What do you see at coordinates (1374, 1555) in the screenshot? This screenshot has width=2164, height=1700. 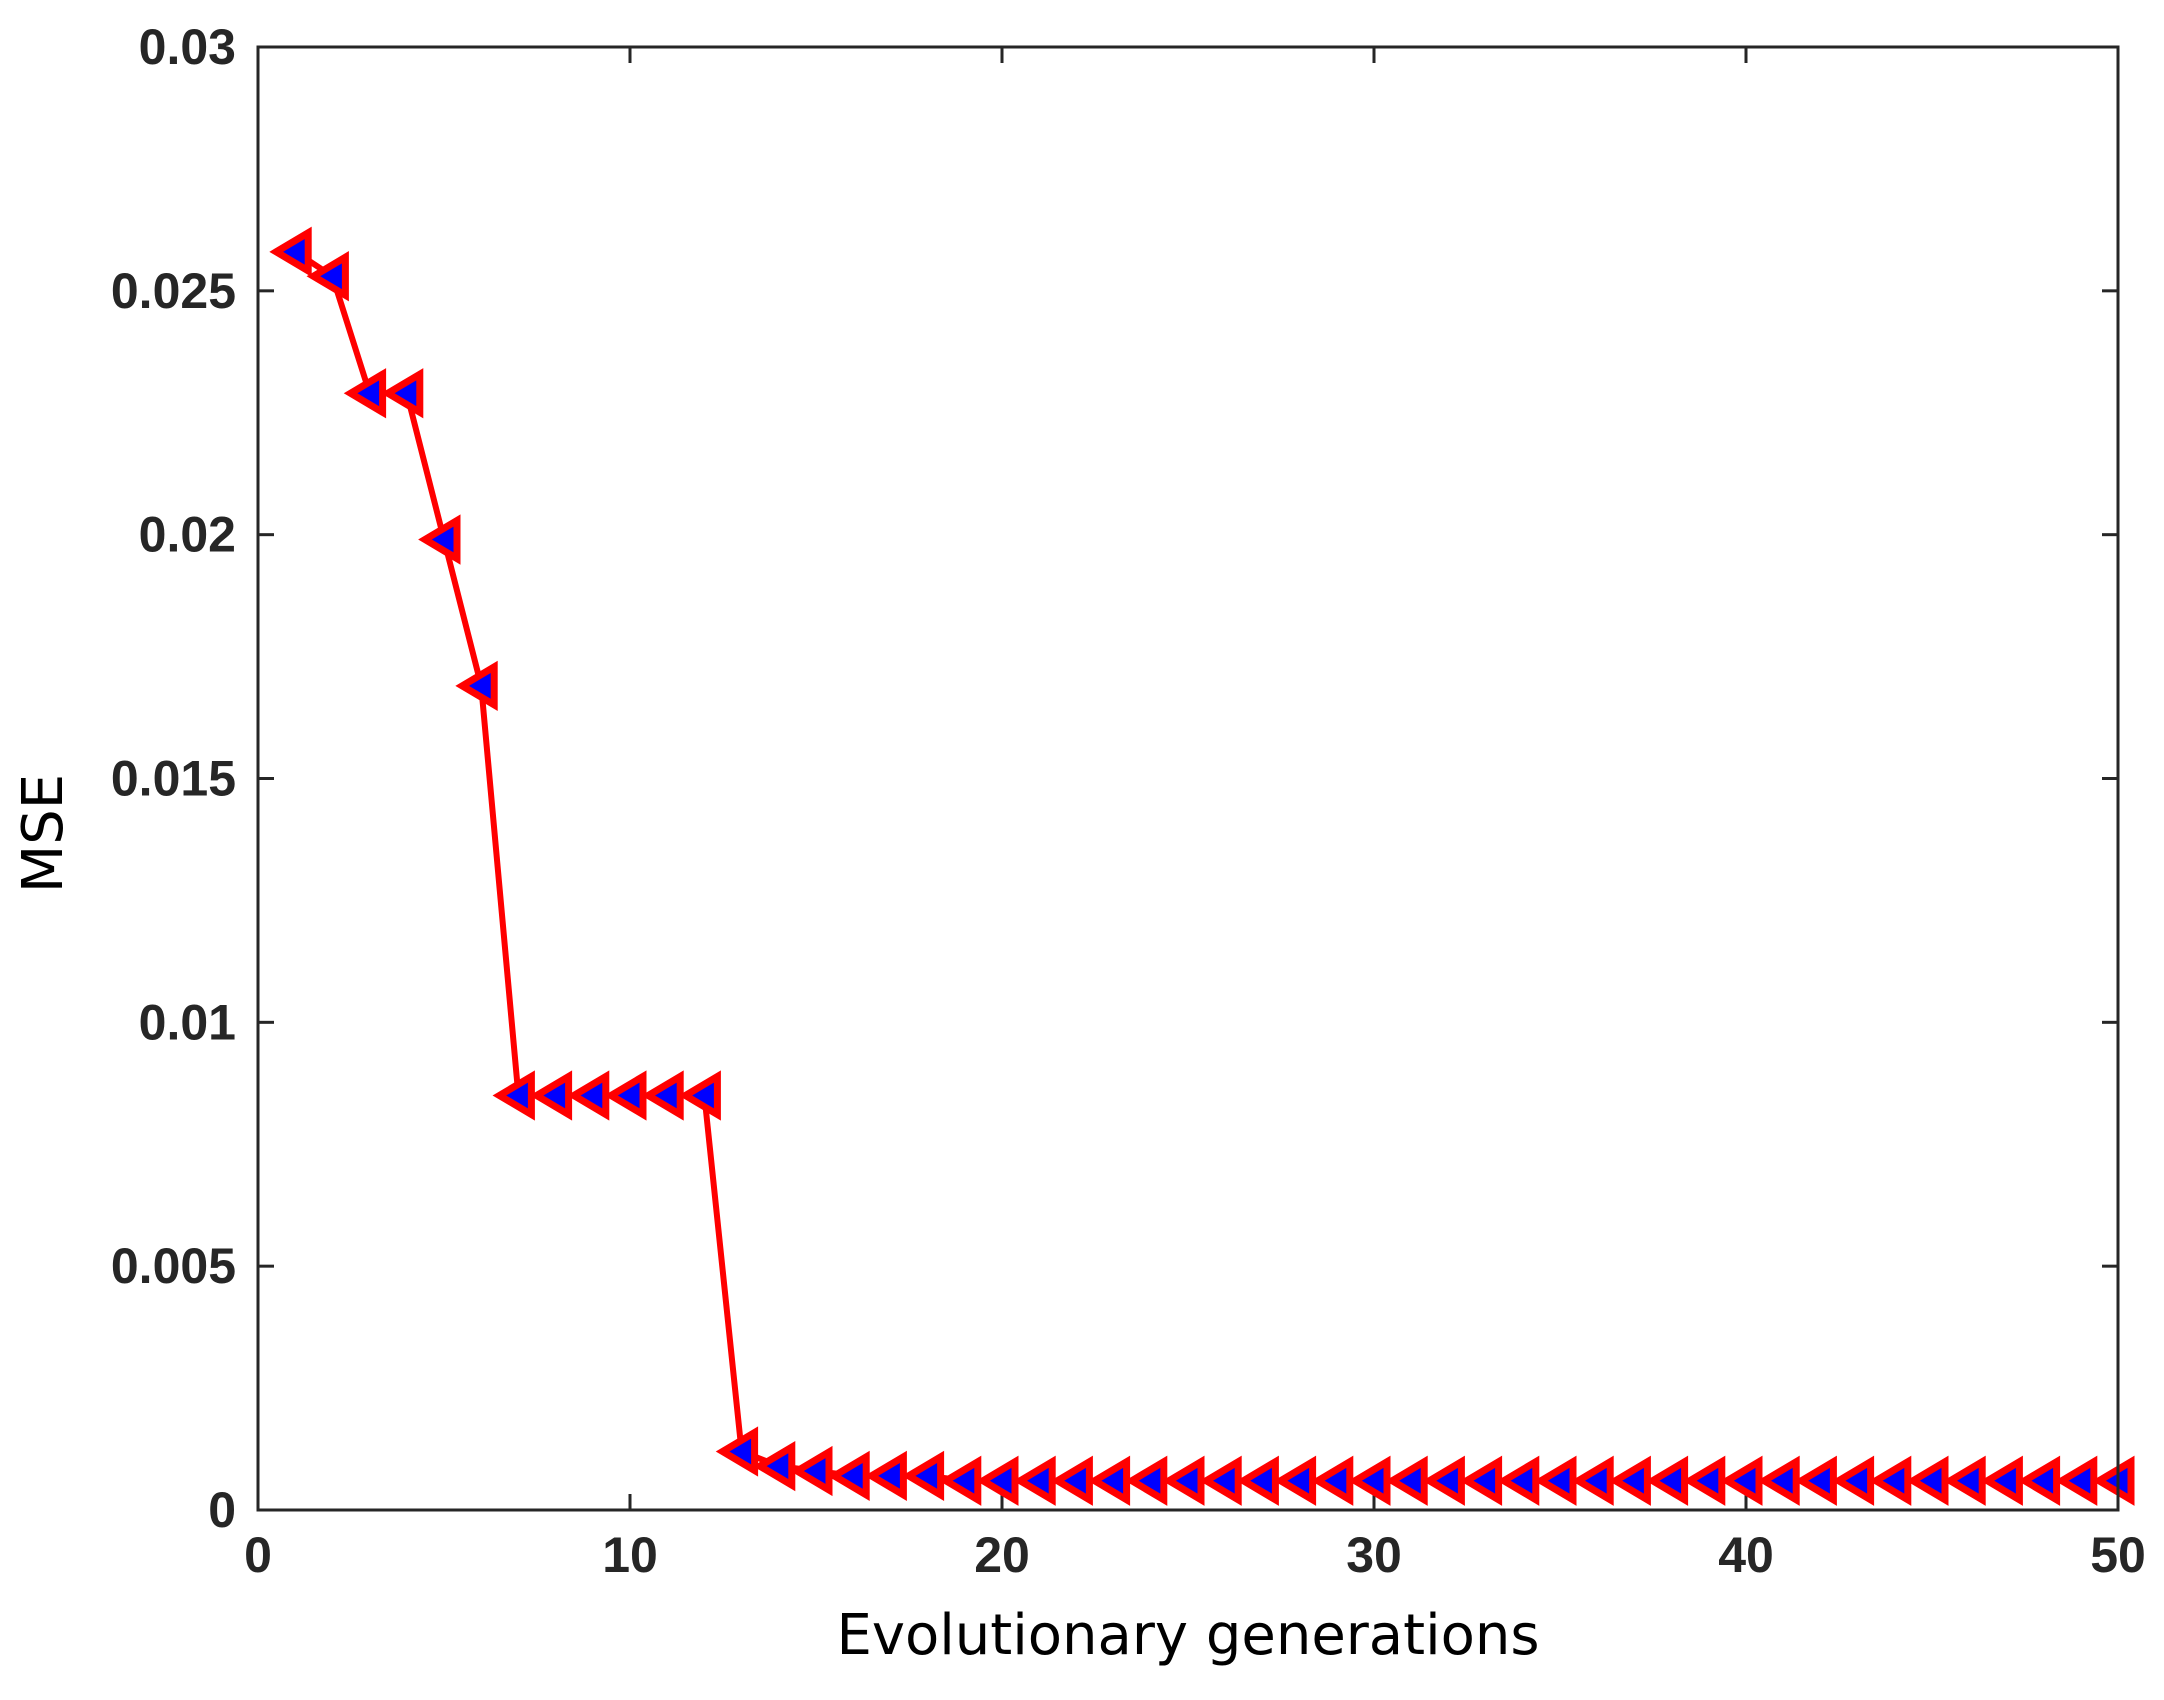 I see `x-tick-label: 30` at bounding box center [1374, 1555].